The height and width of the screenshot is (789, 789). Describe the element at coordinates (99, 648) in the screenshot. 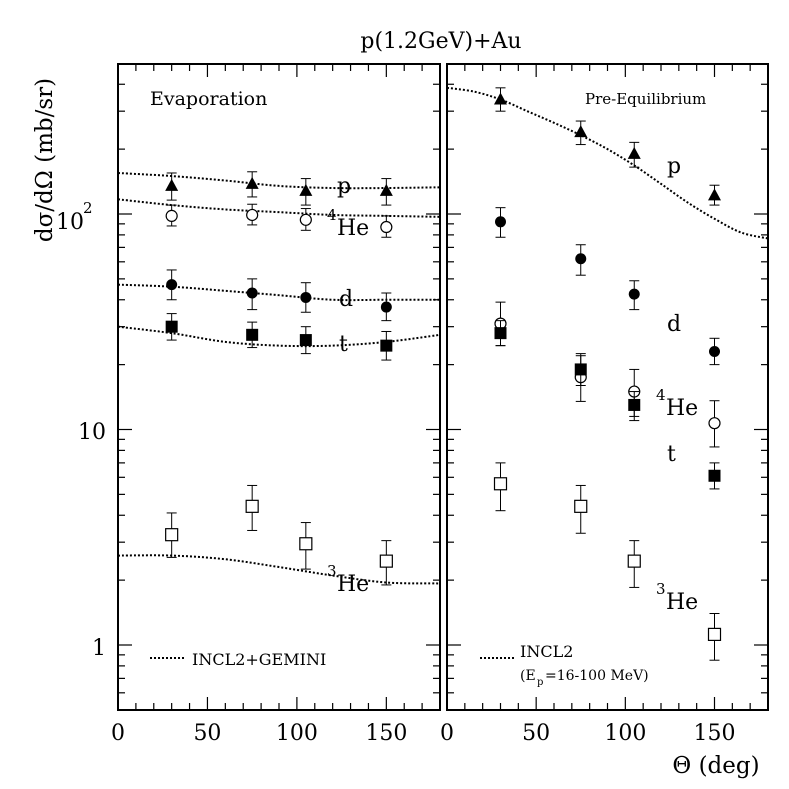

I see `y-tick-label-1: 1` at that location.